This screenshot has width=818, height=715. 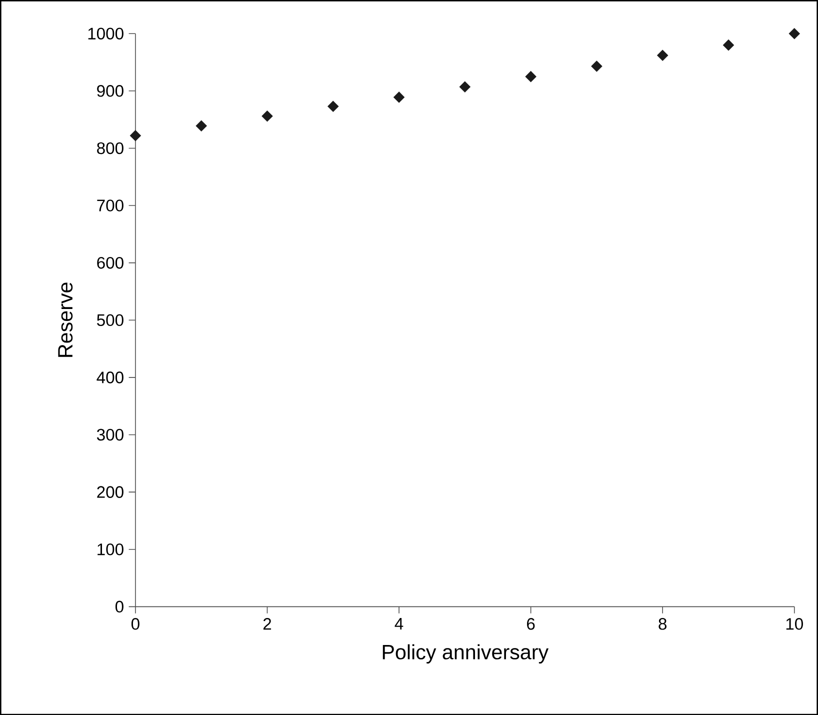 I want to click on x-tick-label: 4, so click(x=399, y=624).